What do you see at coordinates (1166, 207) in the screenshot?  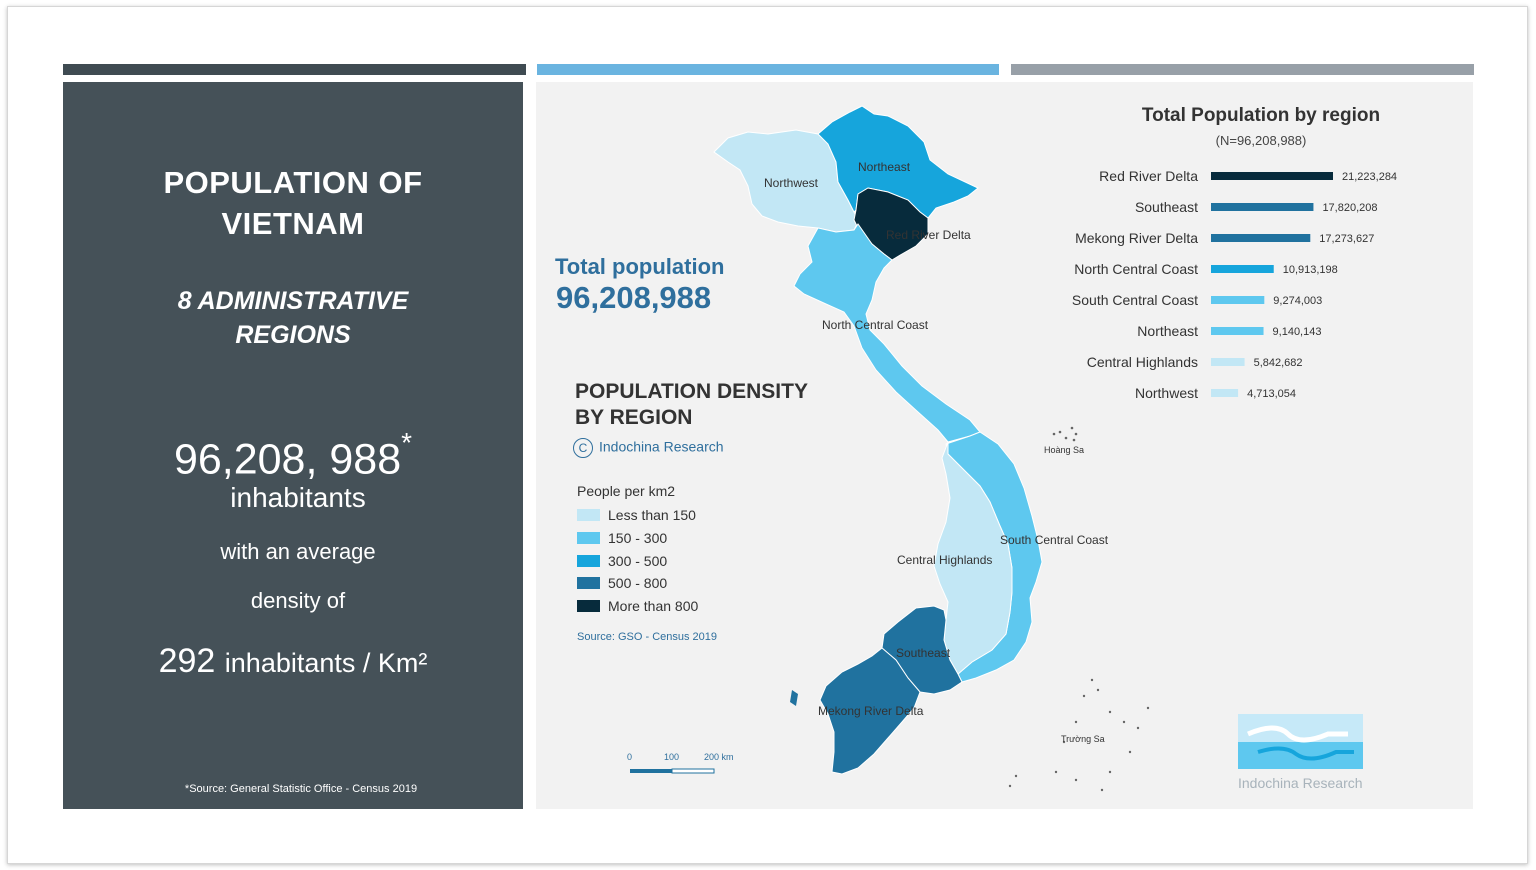 I see `bar-category-label: Southeast` at bounding box center [1166, 207].